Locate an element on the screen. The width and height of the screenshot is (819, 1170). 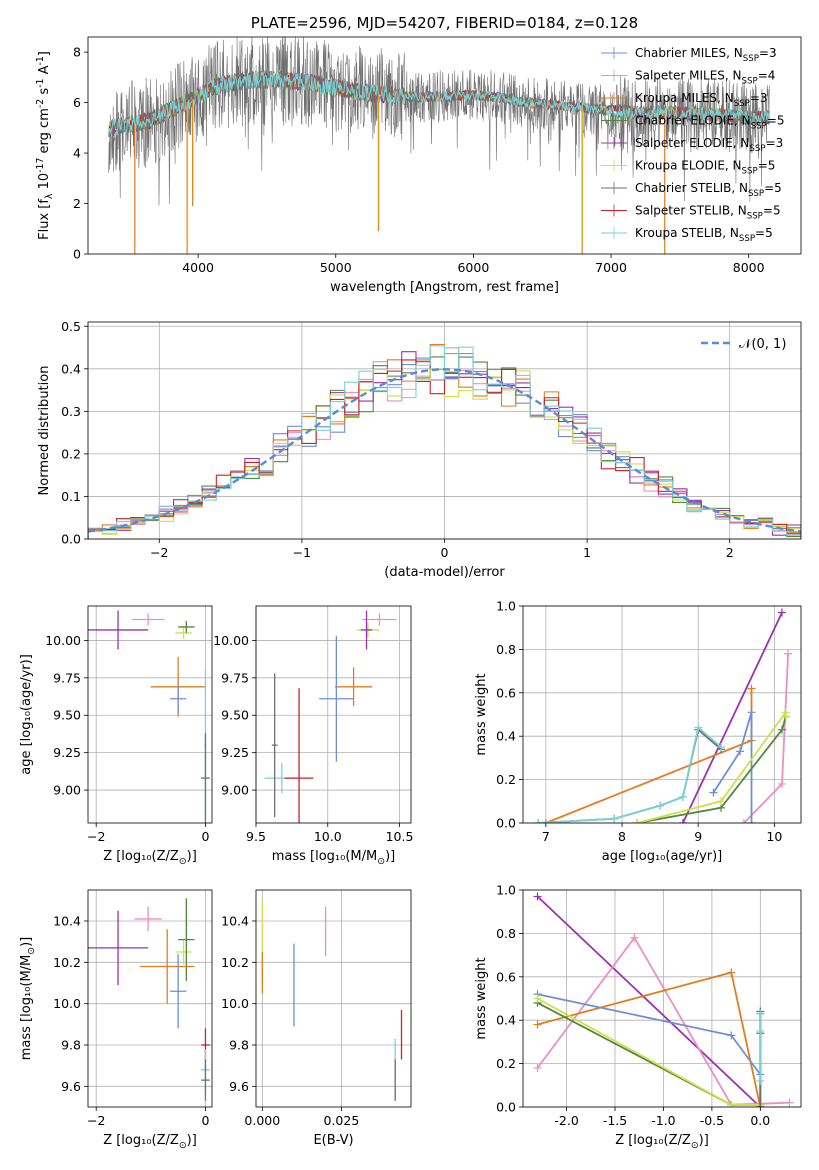
residuals-xtick-label: 2 is located at coordinates (730, 552).